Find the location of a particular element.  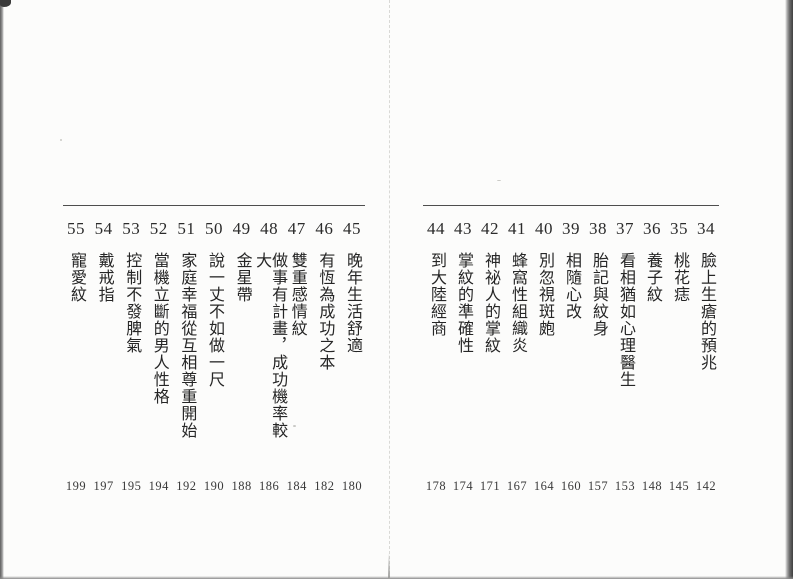

chapter-number: 54 is located at coordinates (103, 228).